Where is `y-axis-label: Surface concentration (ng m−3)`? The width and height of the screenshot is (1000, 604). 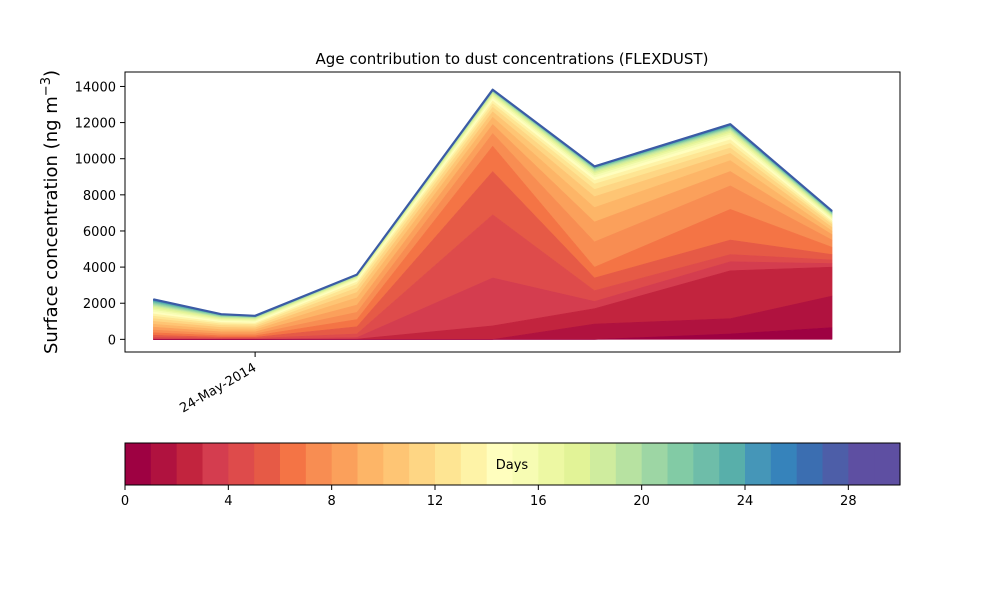 y-axis-label: Surface concentration (ng m−3) is located at coordinates (50, 212).